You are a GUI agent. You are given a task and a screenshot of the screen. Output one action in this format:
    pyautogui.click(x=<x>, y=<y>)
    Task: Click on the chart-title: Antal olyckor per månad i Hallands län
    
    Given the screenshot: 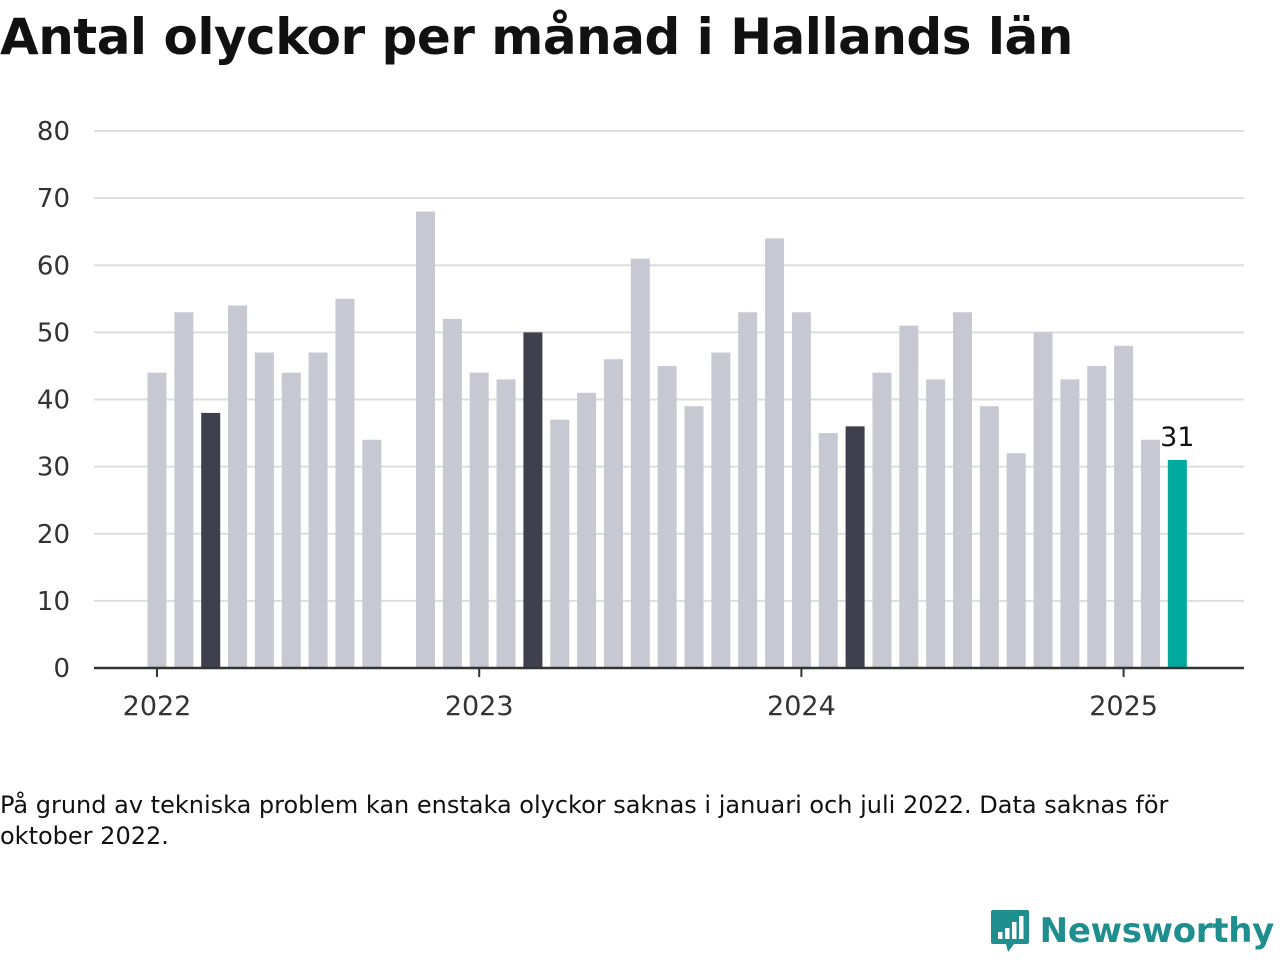 What is the action you would take?
    pyautogui.click(x=536, y=37)
    